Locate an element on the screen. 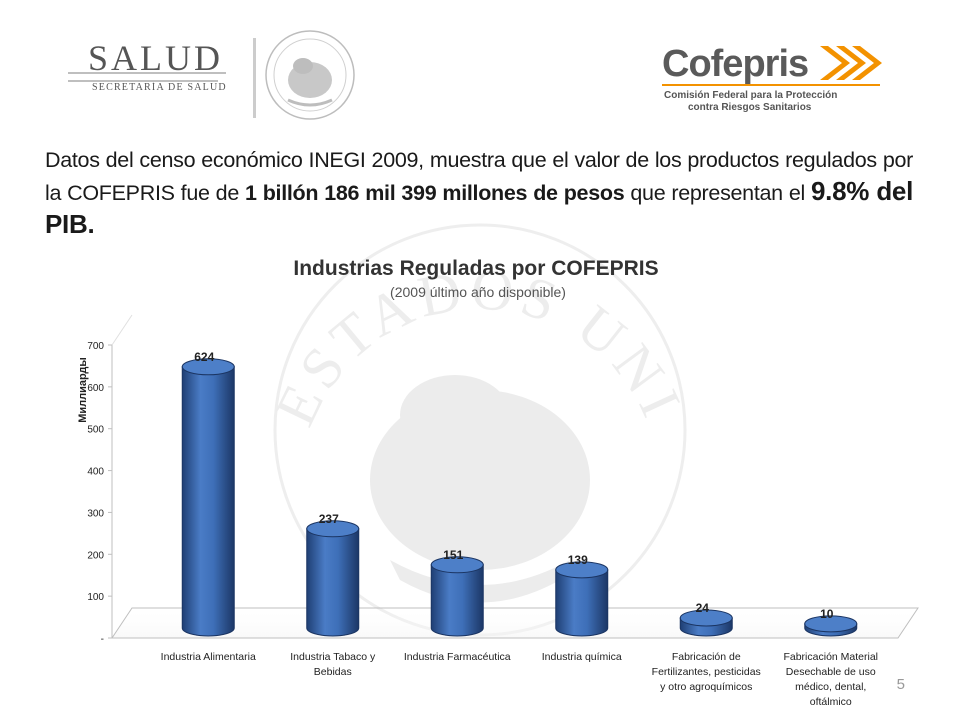  cofepris-line1: Comisión Federal para la Protección is located at coordinates (750, 95).